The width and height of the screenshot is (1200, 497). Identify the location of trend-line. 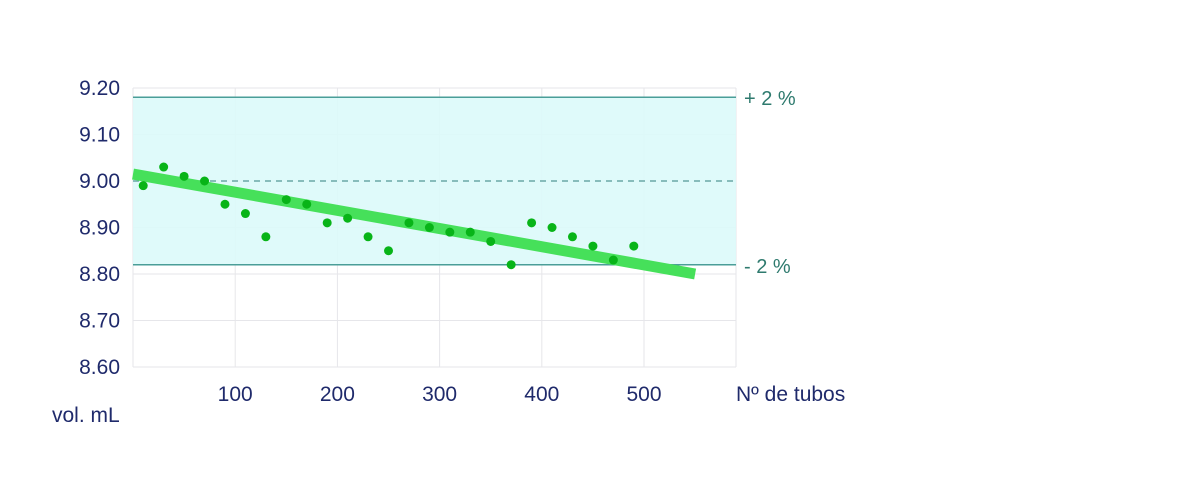
(414, 224).